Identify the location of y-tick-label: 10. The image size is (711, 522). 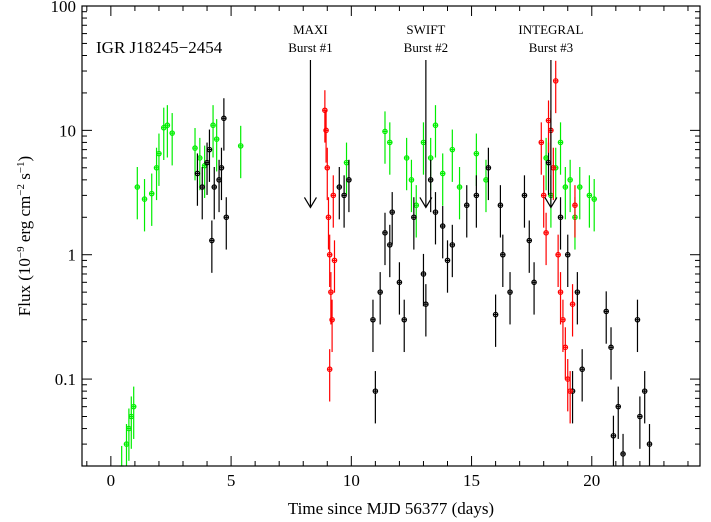
(67, 130).